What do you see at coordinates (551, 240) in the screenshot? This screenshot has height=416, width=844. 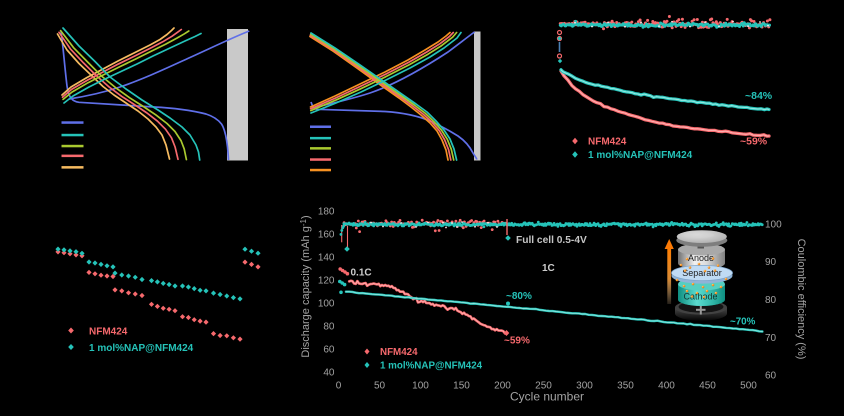 I see `svg-text: Full cell 0.5-4V` at bounding box center [551, 240].